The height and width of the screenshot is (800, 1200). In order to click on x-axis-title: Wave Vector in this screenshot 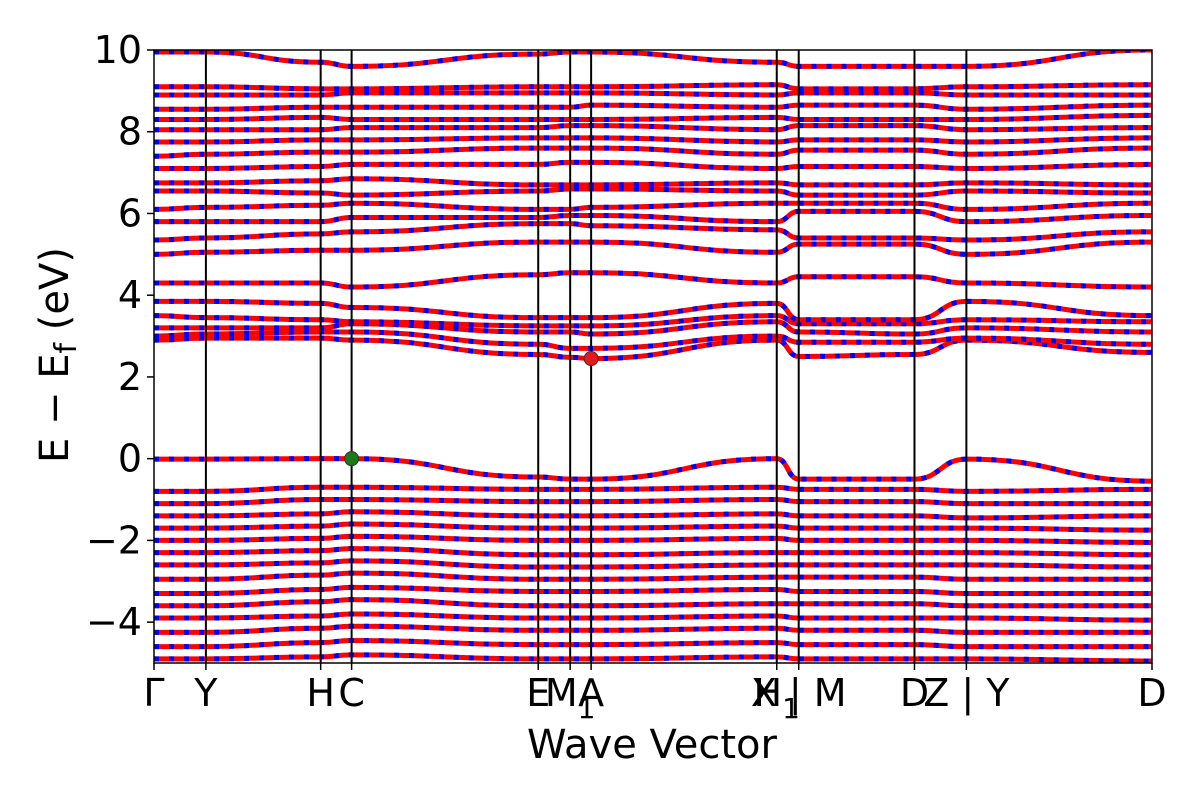, I will do `click(652, 745)`.